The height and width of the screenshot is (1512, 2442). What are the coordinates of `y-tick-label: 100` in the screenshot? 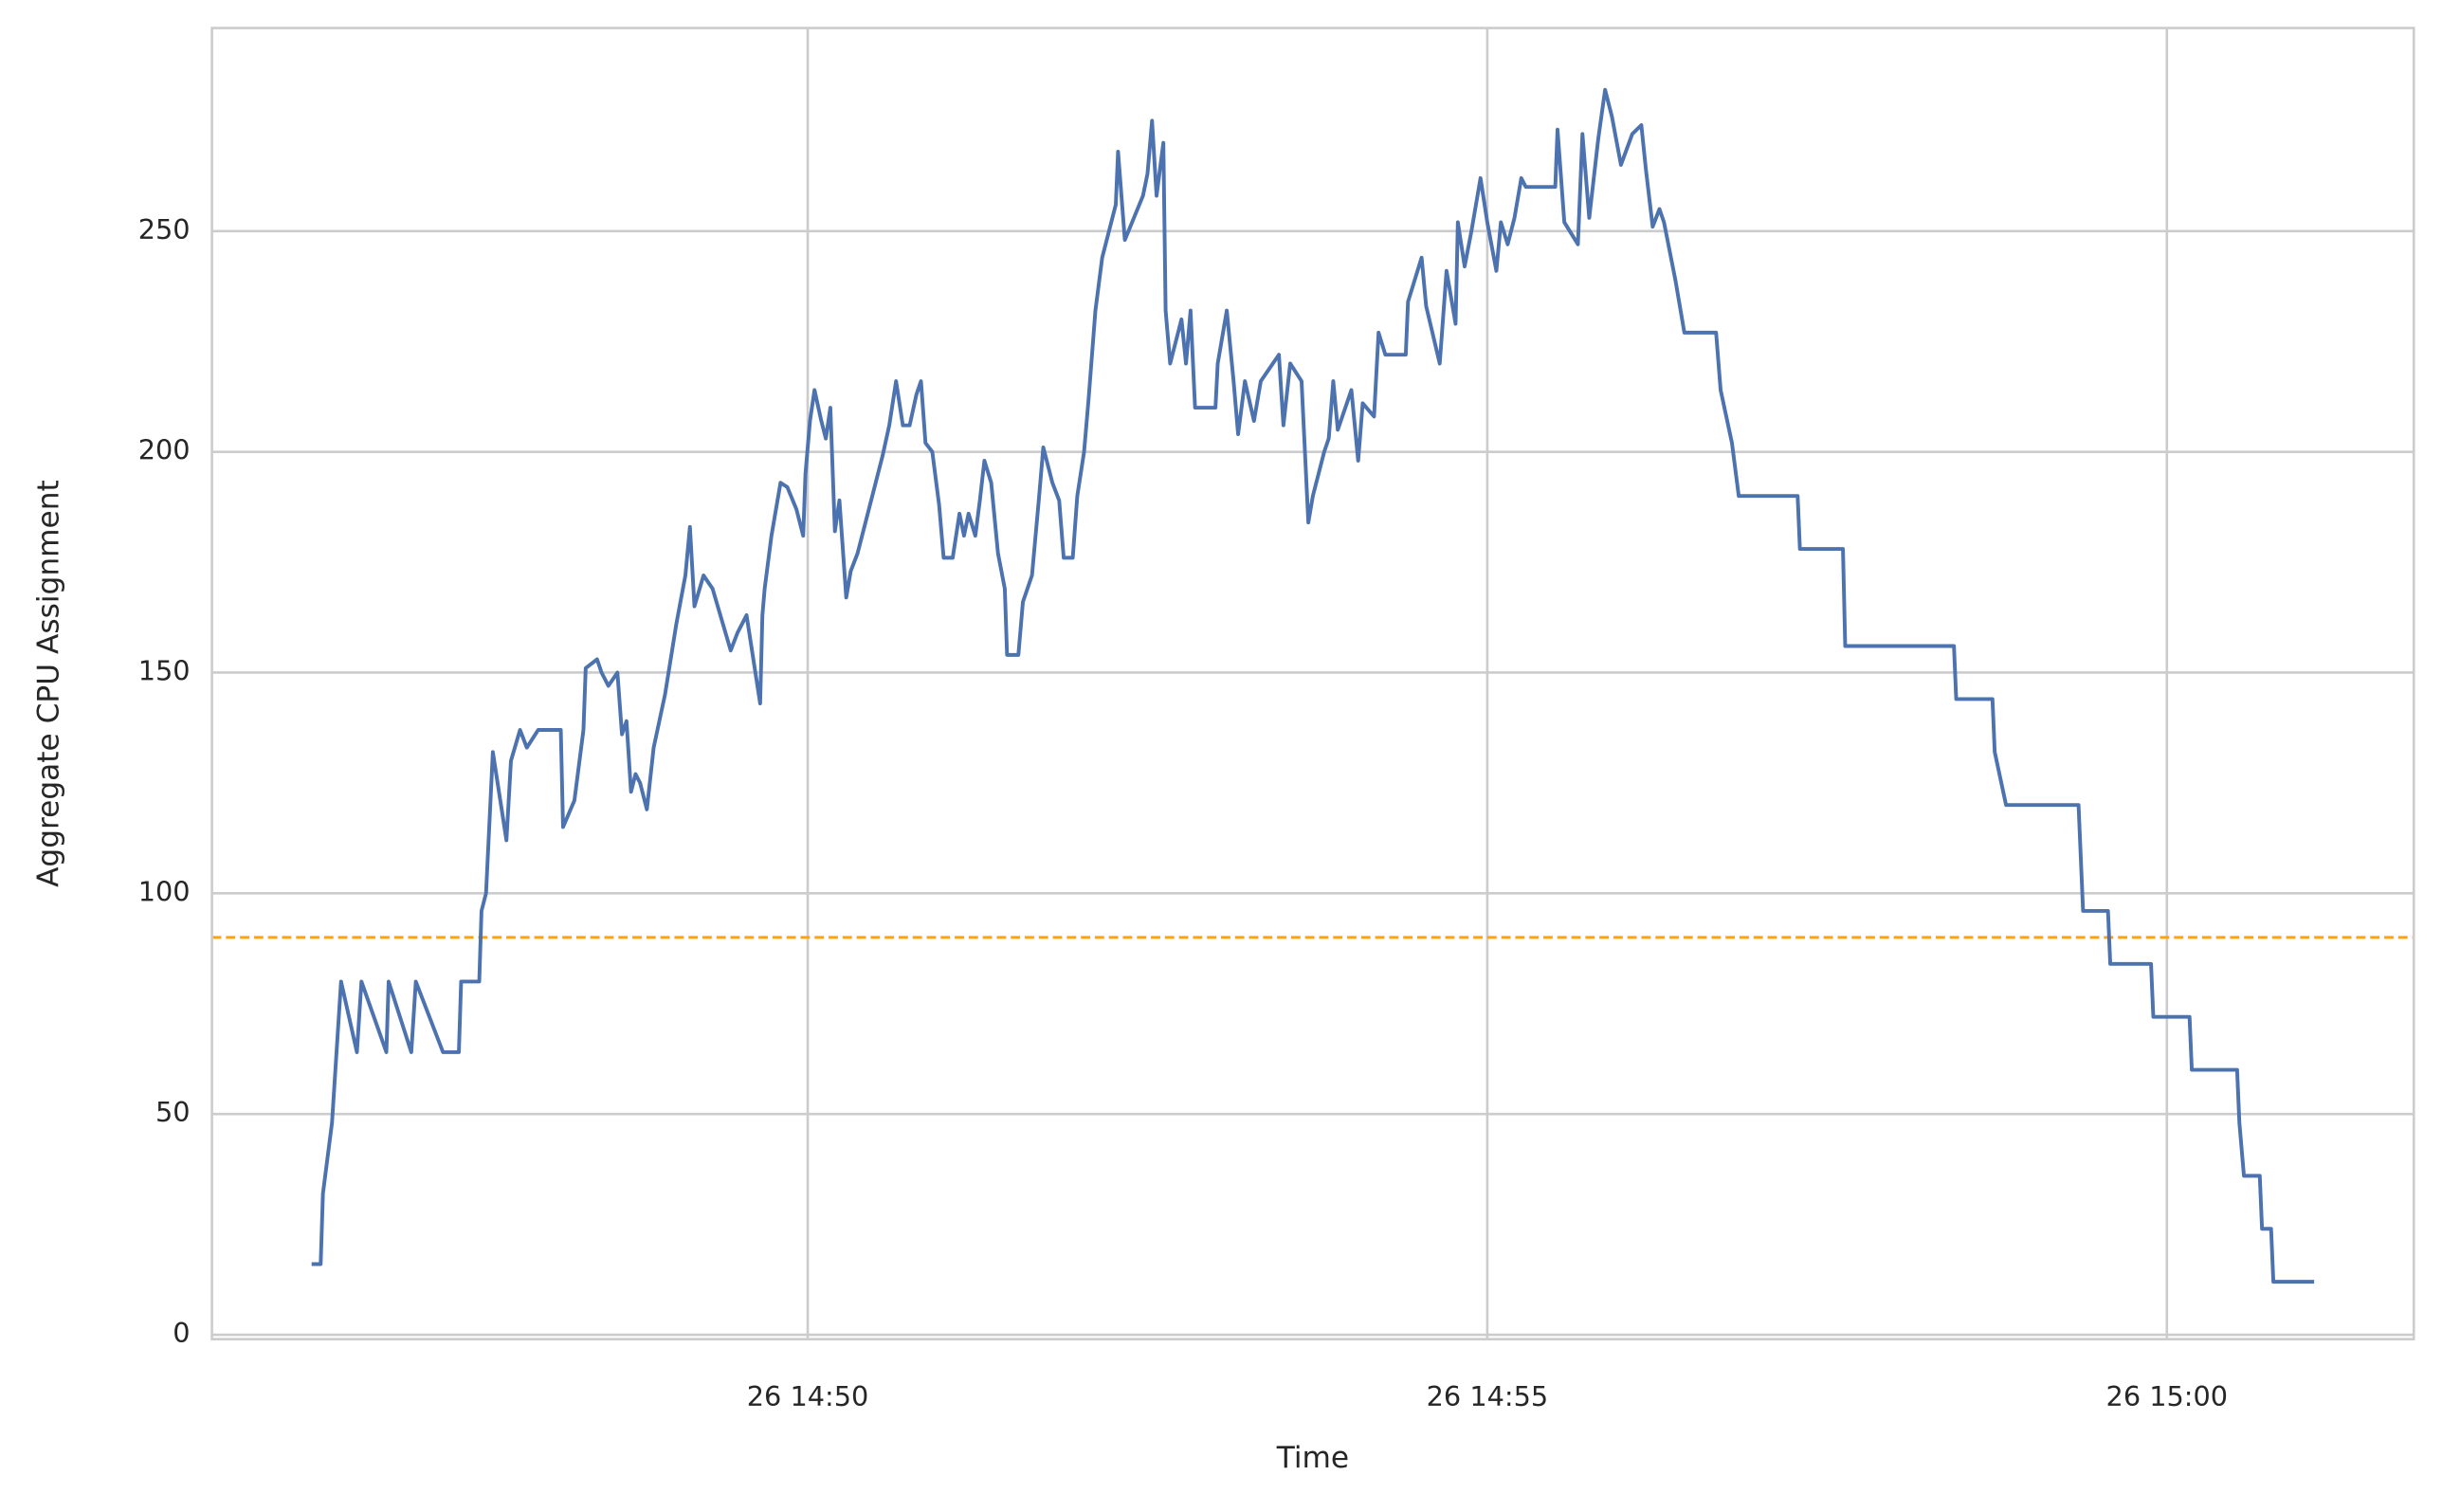 It's located at (165, 891).